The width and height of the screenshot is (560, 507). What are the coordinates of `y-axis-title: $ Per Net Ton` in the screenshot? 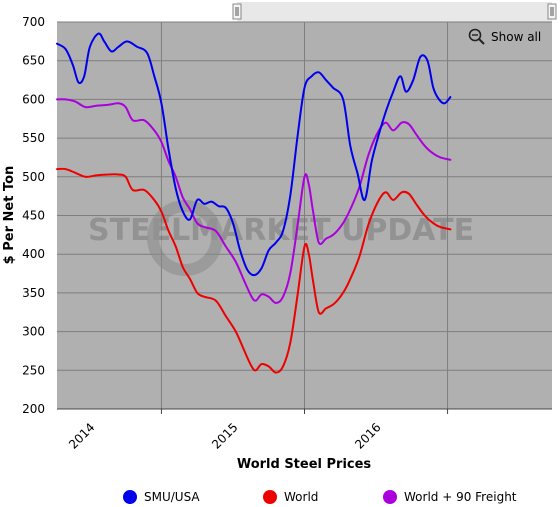 It's located at (9, 215).